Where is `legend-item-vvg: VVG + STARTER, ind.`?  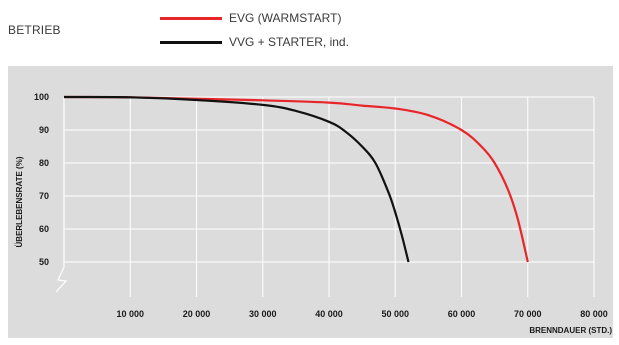 legend-item-vvg: VVG + STARTER, ind. is located at coordinates (254, 42).